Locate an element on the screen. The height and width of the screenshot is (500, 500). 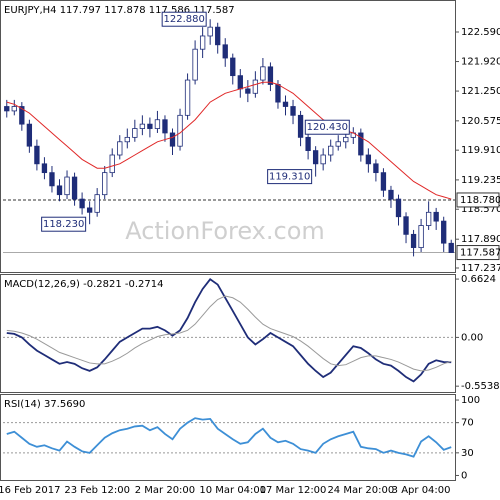
y-tick-label: 122.590 is located at coordinates (480, 32).